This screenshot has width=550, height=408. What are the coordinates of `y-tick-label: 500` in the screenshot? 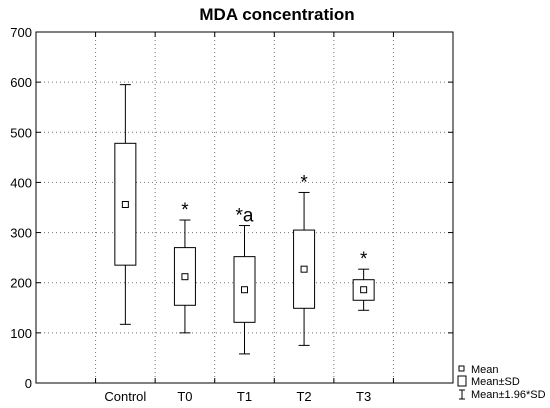 It's located at (21, 132).